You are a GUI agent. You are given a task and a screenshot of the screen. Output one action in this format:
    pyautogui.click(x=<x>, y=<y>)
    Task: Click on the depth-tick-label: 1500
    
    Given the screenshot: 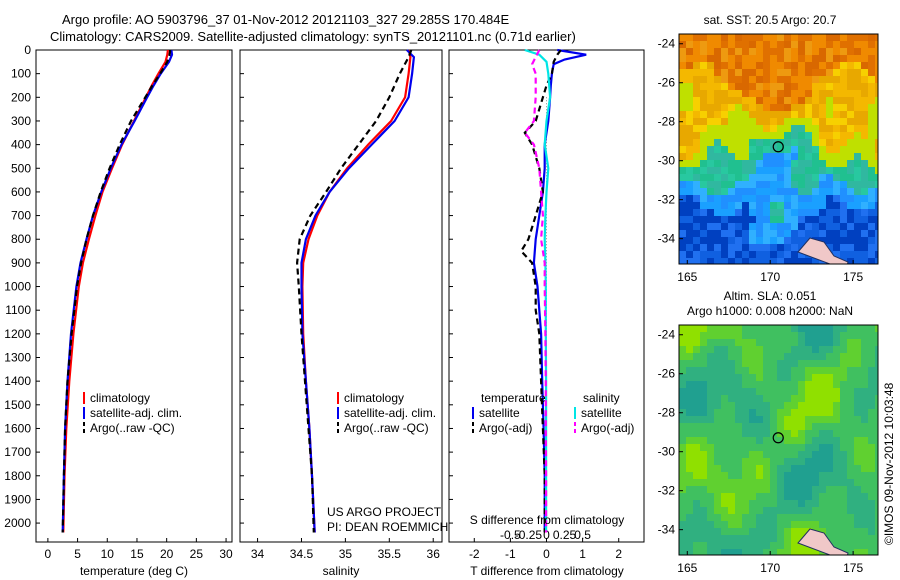 What is the action you would take?
    pyautogui.click(x=17, y=405)
    